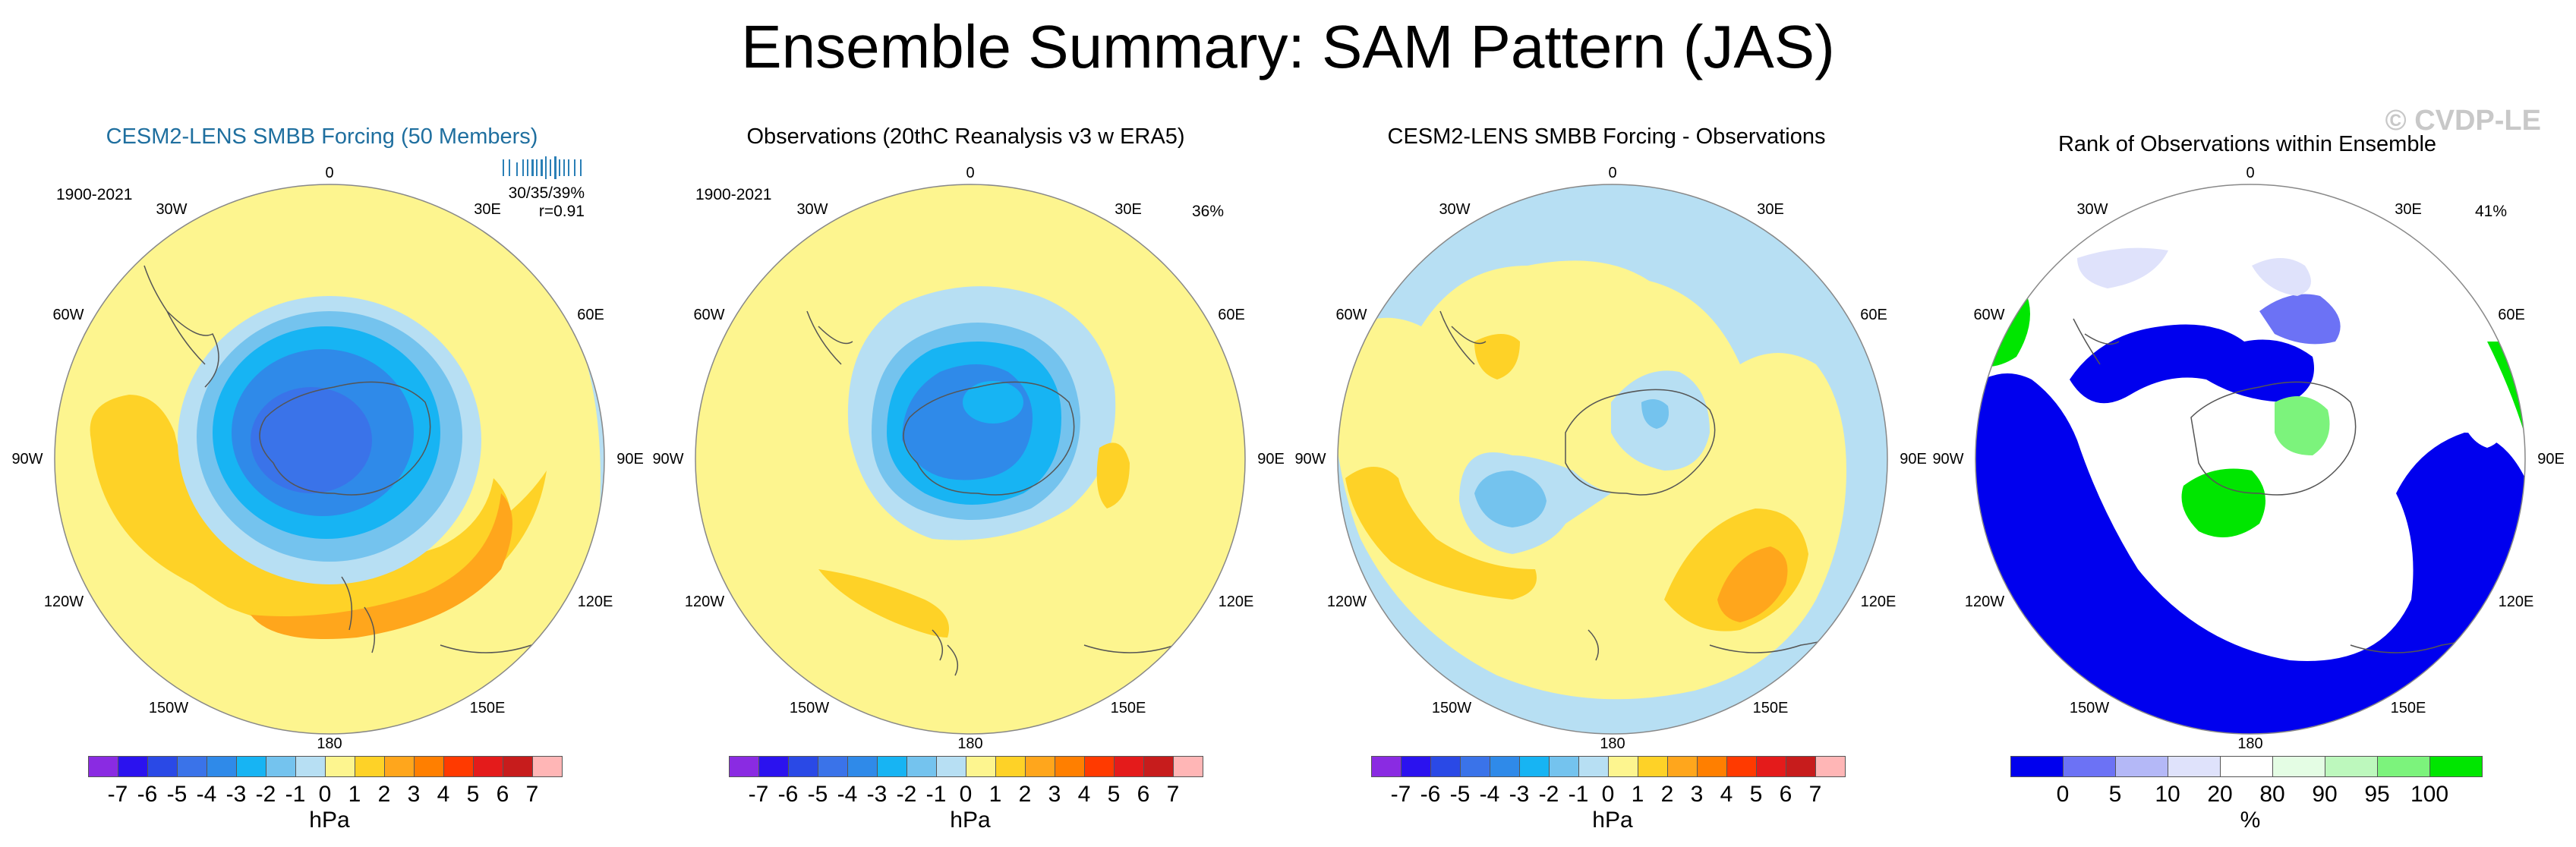 The height and width of the screenshot is (847, 2576). What do you see at coordinates (1612, 820) in the screenshot?
I see `colorbar-unit: hPa` at bounding box center [1612, 820].